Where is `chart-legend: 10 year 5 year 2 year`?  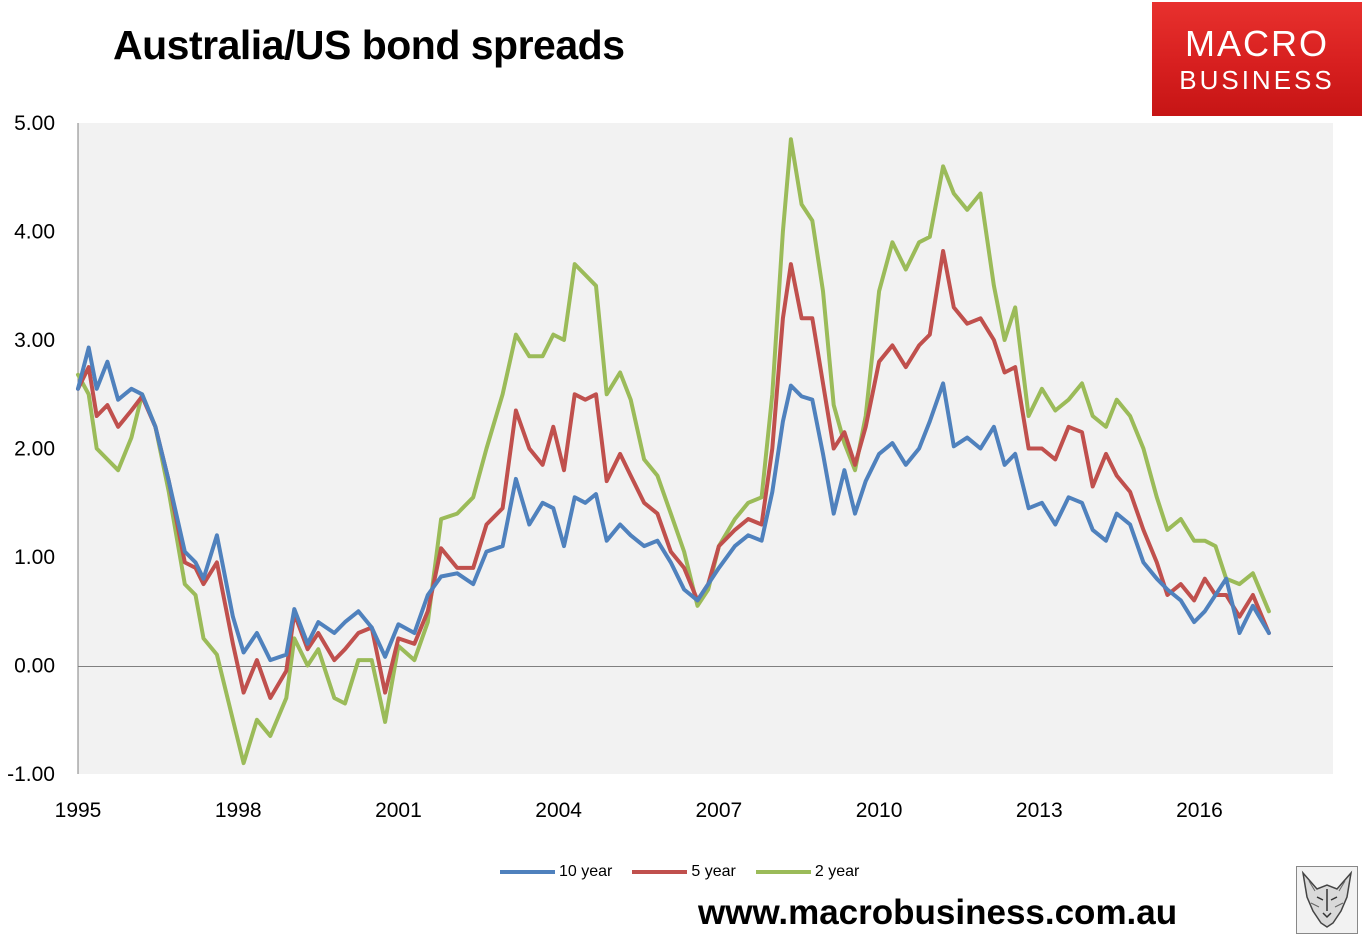 chart-legend: 10 year 5 year 2 year is located at coordinates (689, 872).